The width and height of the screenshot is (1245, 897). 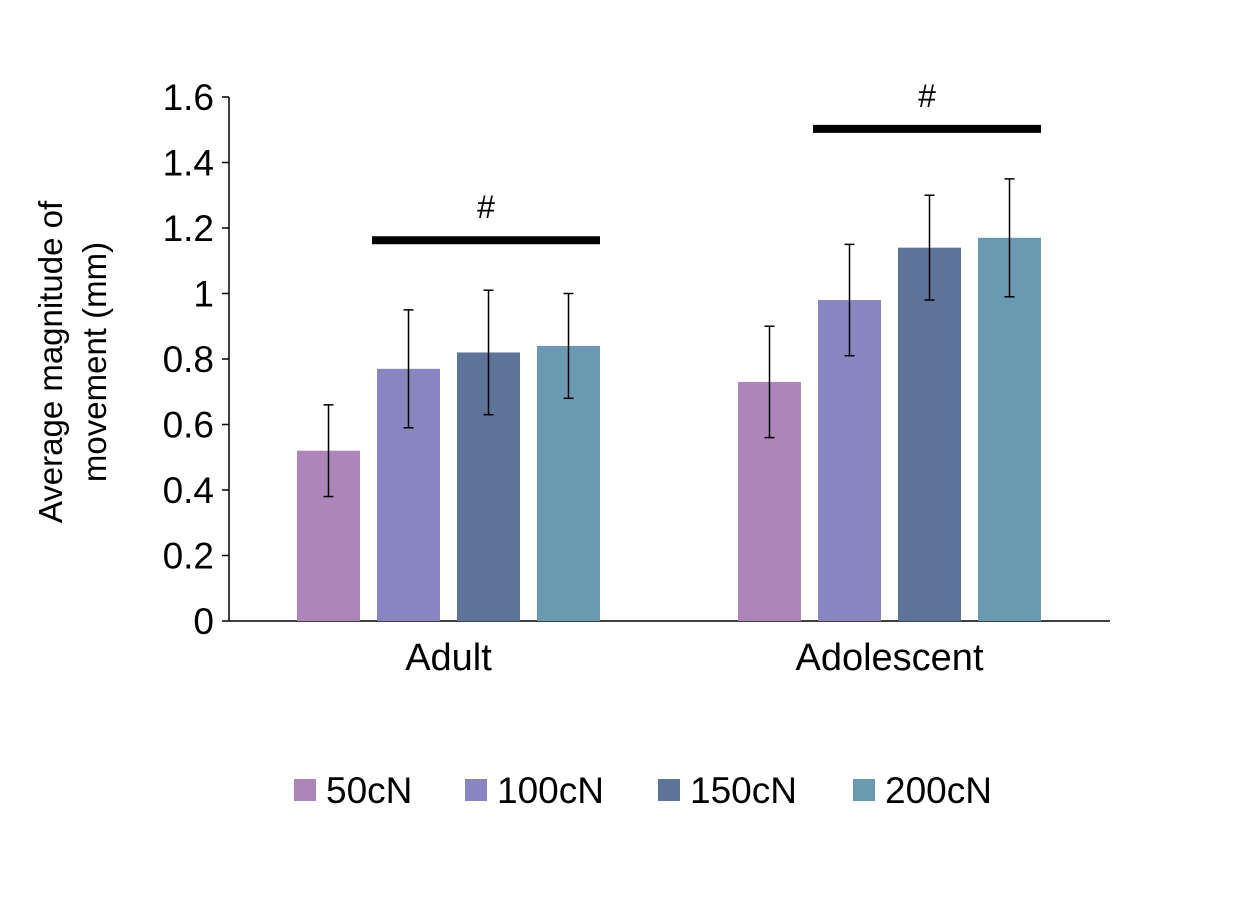 I want to click on bar-group-adult: Adult, so click(x=448, y=484).